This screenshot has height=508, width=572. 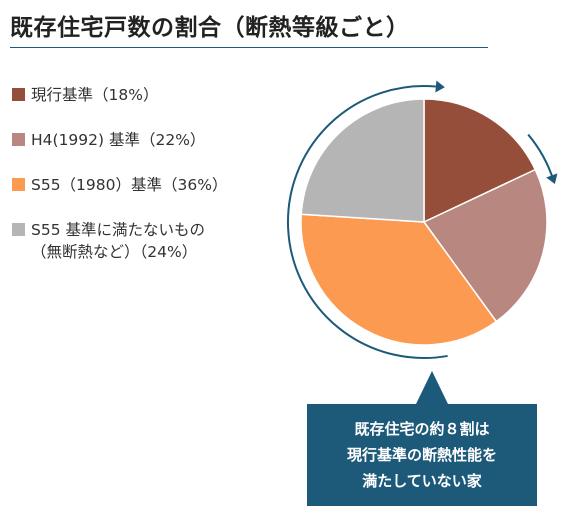 What do you see at coordinates (118, 230) in the screenshot?
I see `legend-label-below-s55-line1: S55 基準に満たないもの` at bounding box center [118, 230].